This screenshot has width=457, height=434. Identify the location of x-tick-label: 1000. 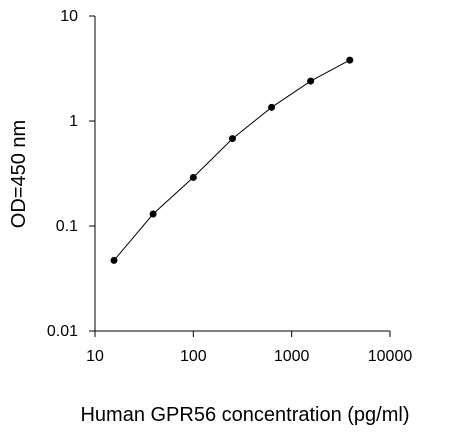
(292, 356).